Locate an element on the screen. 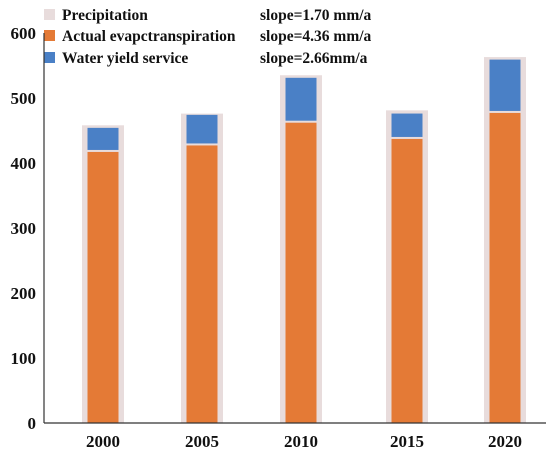  x-tick-label-2010: 2010 is located at coordinates (301, 441).